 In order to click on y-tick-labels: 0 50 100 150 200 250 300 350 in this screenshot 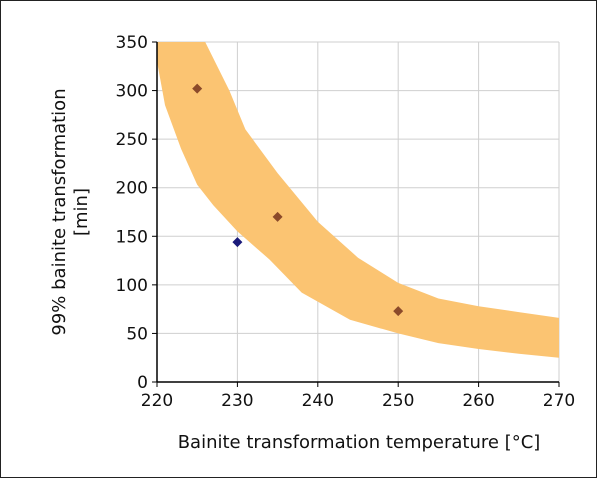, I will do `click(132, 213)`.